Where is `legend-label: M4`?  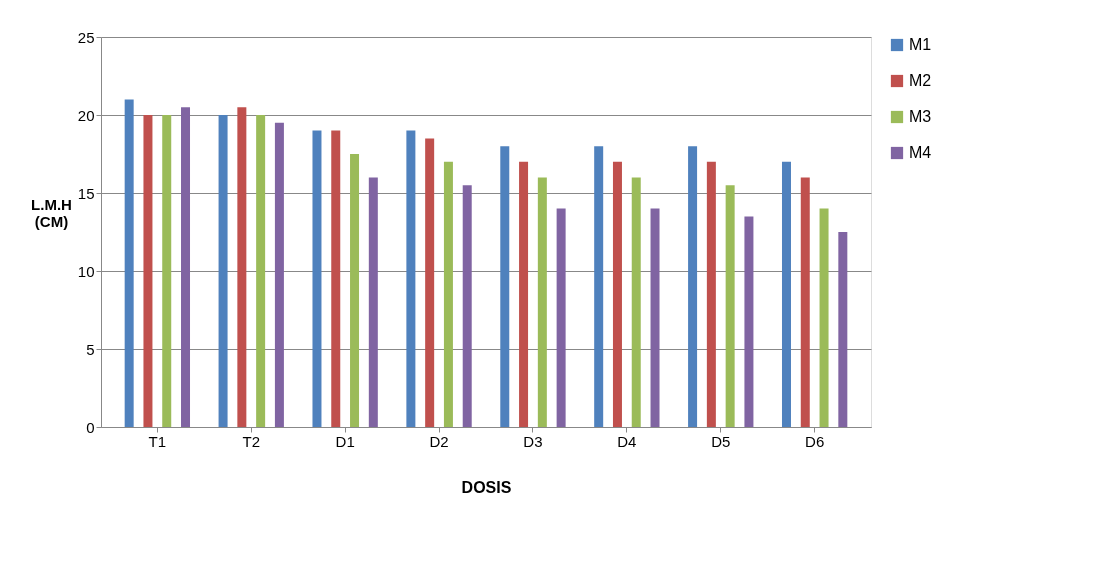 legend-label: M4 is located at coordinates (920, 152).